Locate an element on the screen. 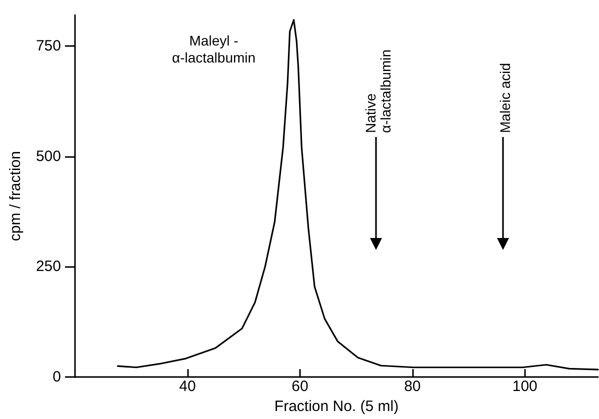 This screenshot has width=599, height=419. annotation: Native α-lactalbumin is located at coordinates (378, 91).